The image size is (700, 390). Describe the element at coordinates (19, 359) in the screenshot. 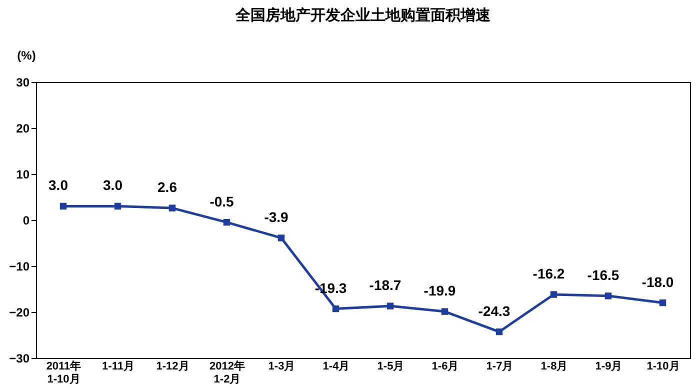

I see `y-tick-label: −30` at that location.